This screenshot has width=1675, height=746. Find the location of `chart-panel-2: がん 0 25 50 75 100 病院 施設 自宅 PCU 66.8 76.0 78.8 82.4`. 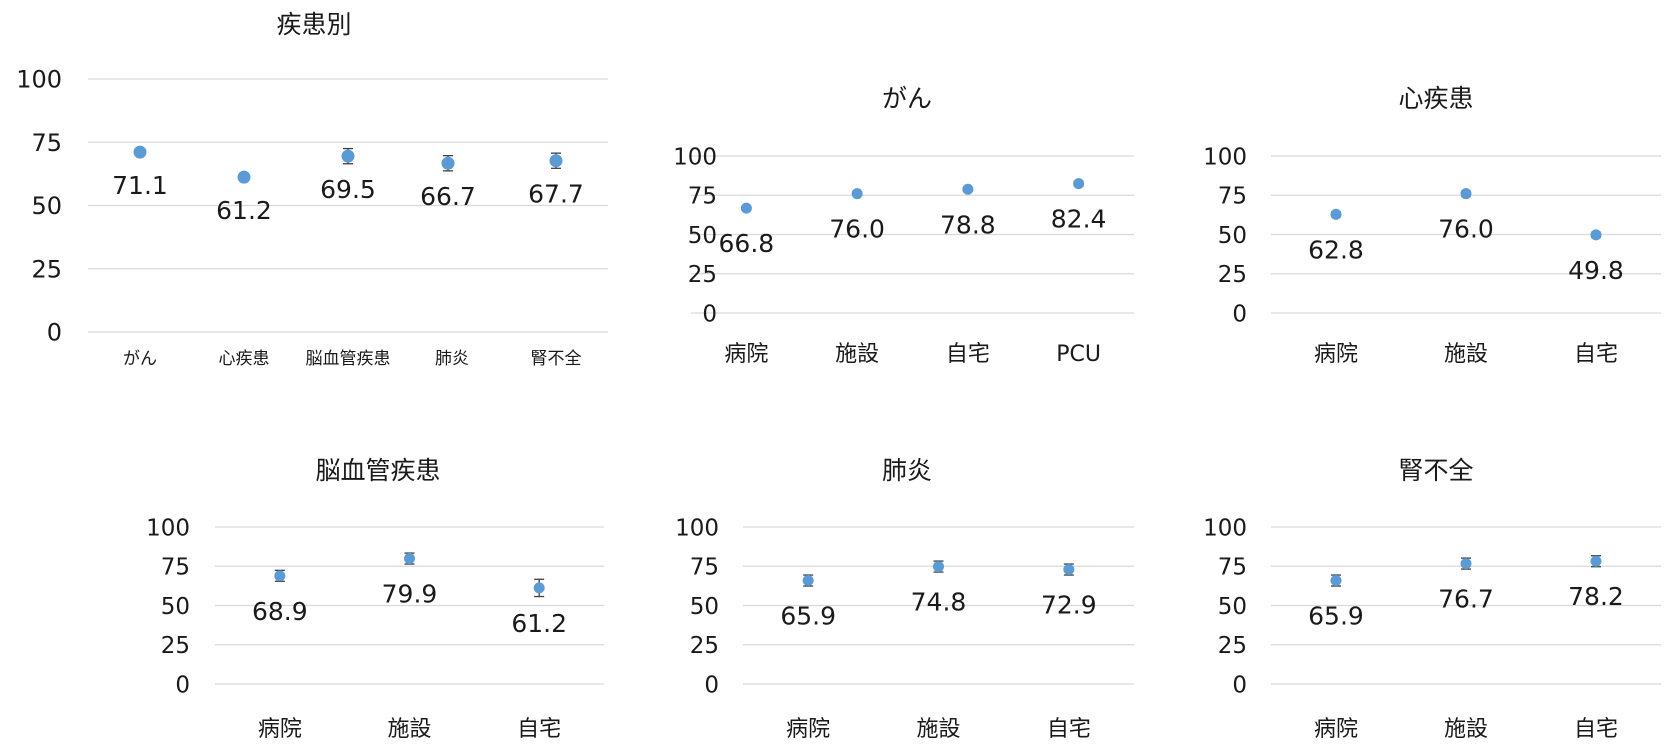

chart-panel-2: がん 0 25 50 75 100 病院 施設 自宅 PCU 66.8 76.0 78.8 82.4 is located at coordinates (903, 225).